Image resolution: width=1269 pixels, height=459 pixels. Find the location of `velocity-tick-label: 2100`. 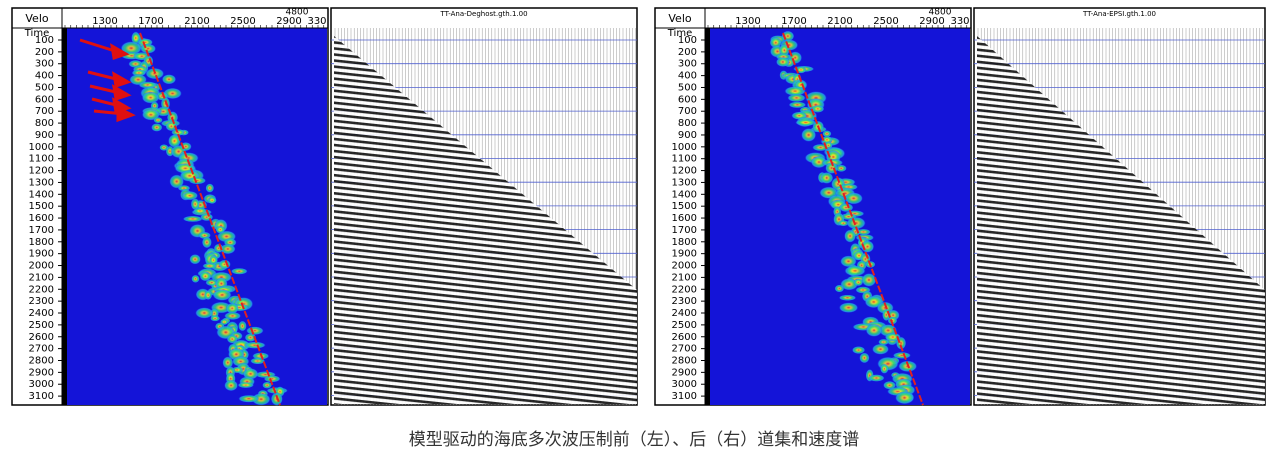

velocity-tick-label: 2100 is located at coordinates (839, 21).